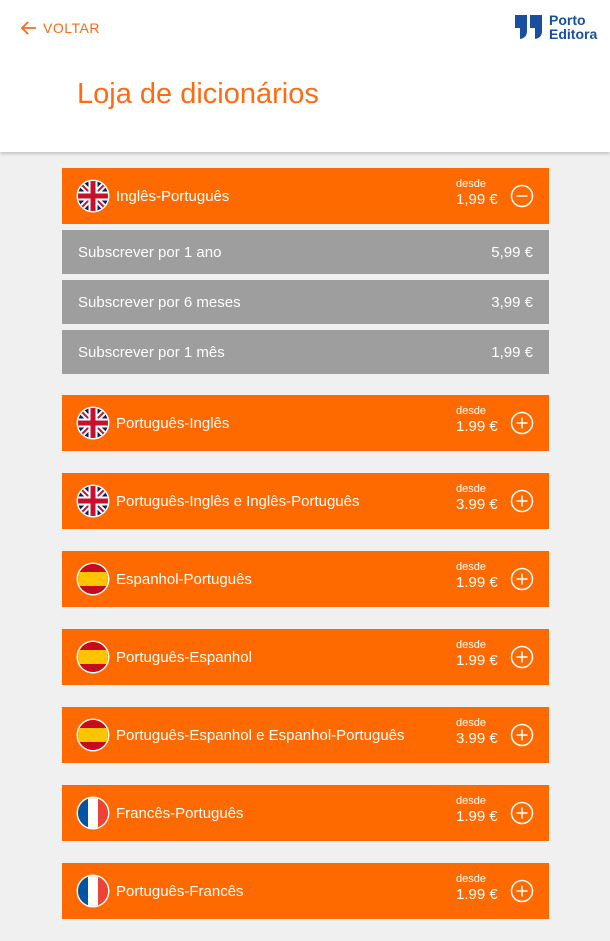  Describe the element at coordinates (159, 302) in the screenshot. I see `subscription-label: Subscrever por 6 meses` at that location.